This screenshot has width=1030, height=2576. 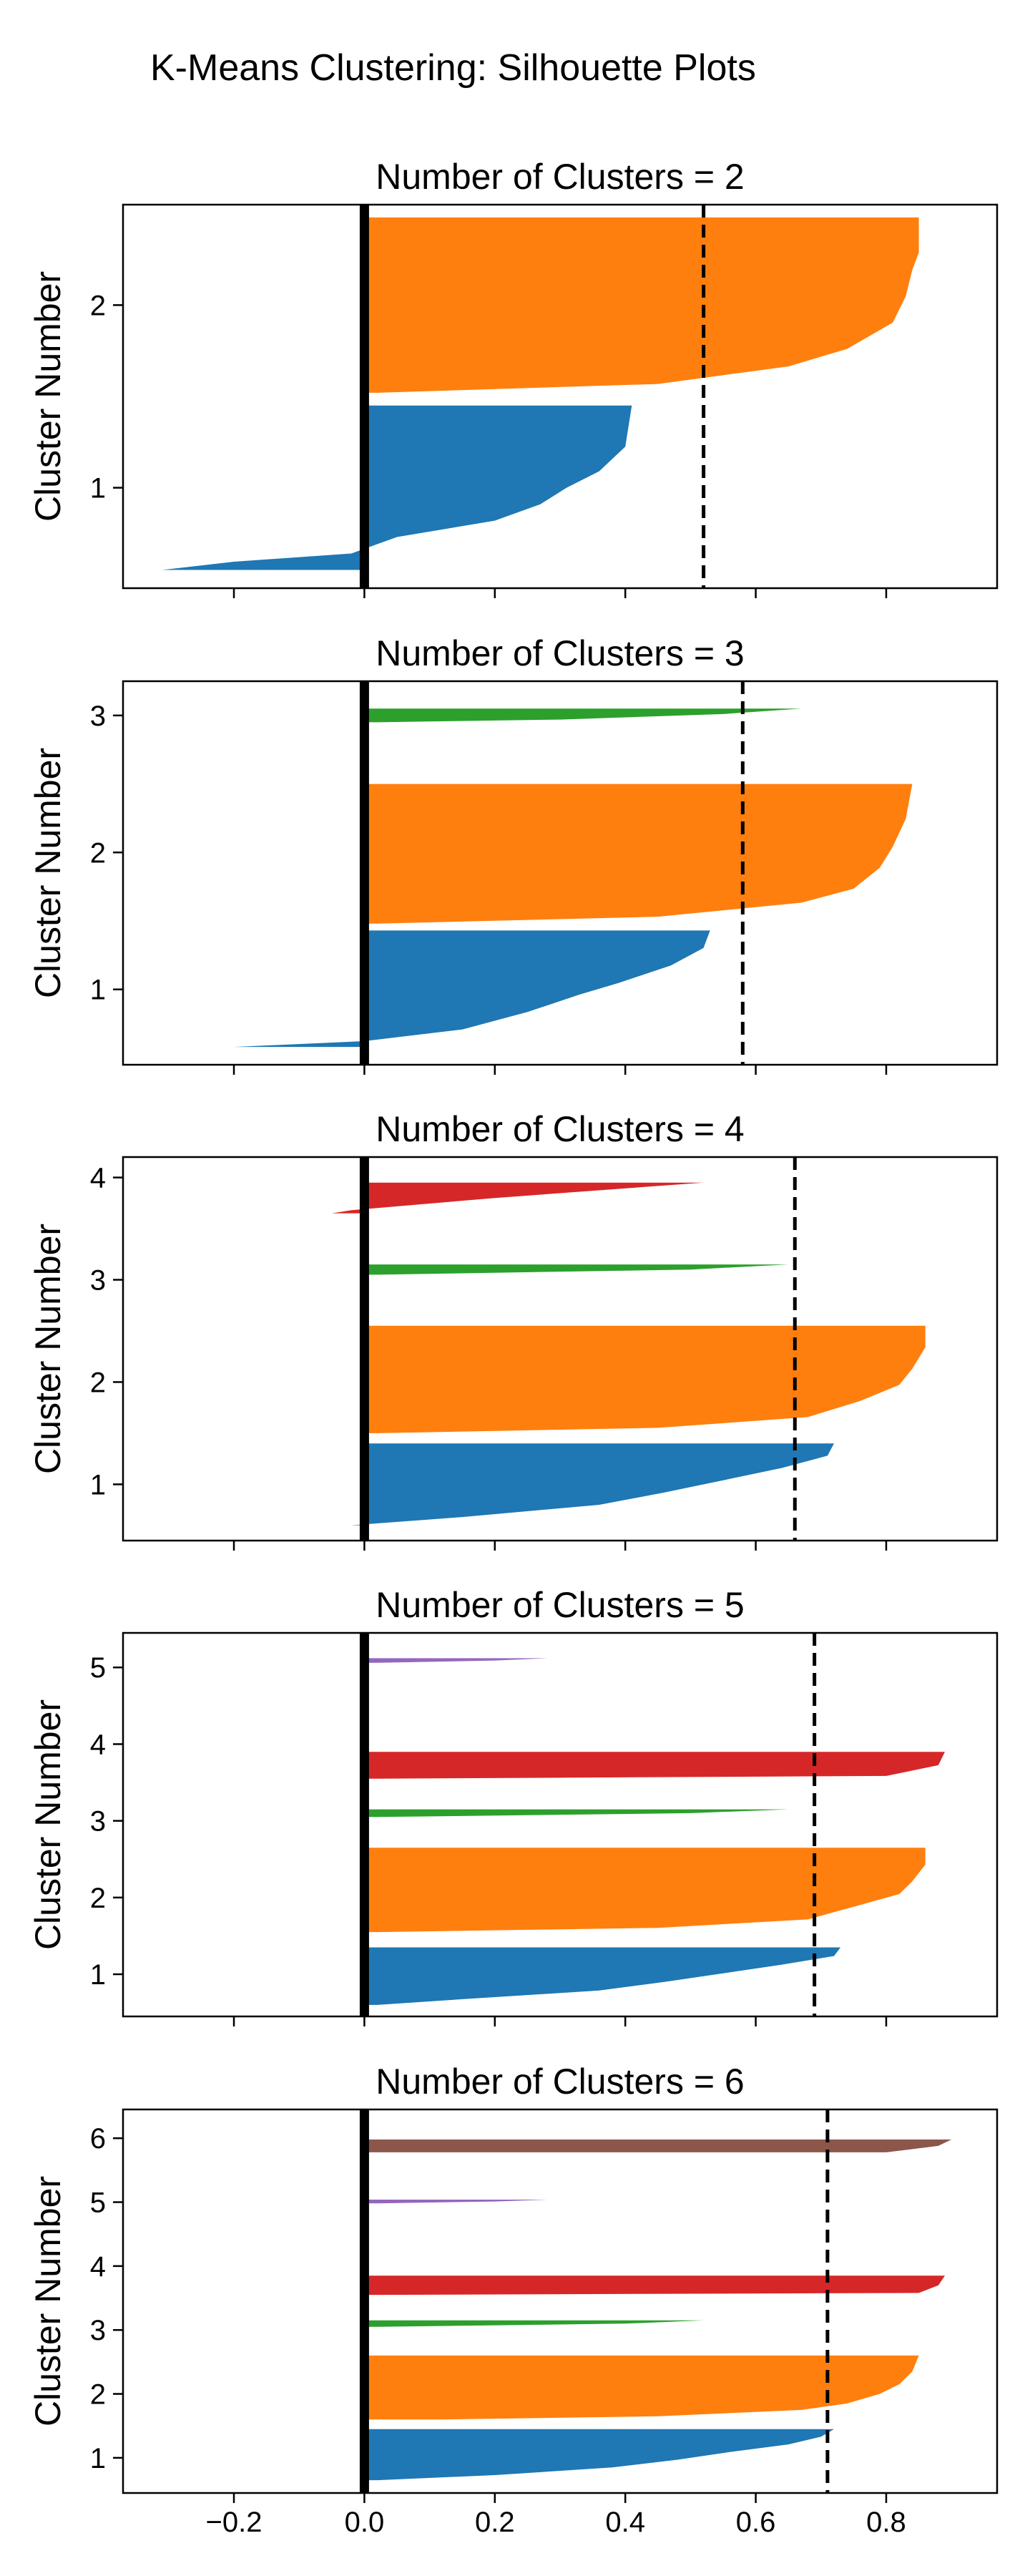 I want to click on figure-suptitle: K-Means Clustering: Silhouette Plots, so click(x=453, y=68).